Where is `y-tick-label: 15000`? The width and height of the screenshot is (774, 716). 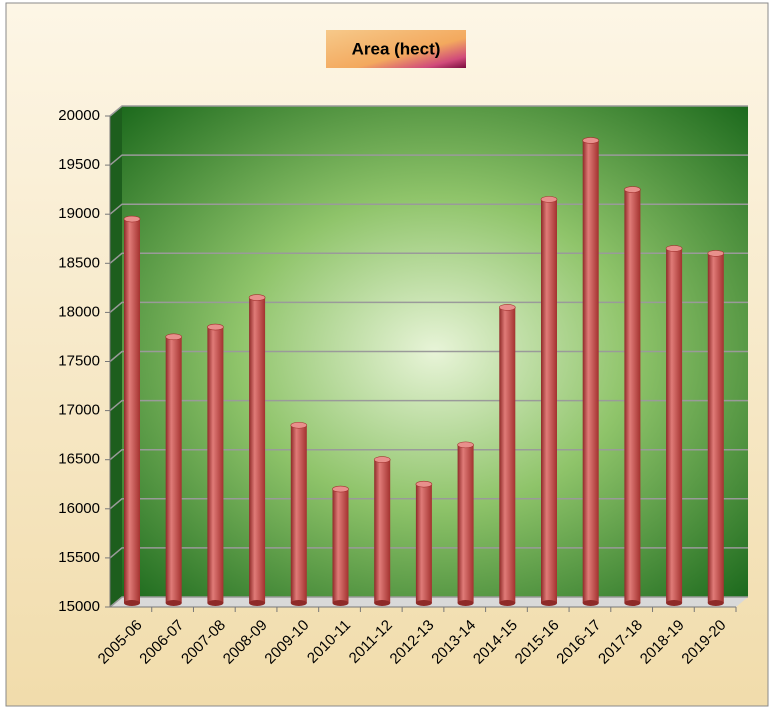
y-tick-label: 15000 is located at coordinates (79, 606).